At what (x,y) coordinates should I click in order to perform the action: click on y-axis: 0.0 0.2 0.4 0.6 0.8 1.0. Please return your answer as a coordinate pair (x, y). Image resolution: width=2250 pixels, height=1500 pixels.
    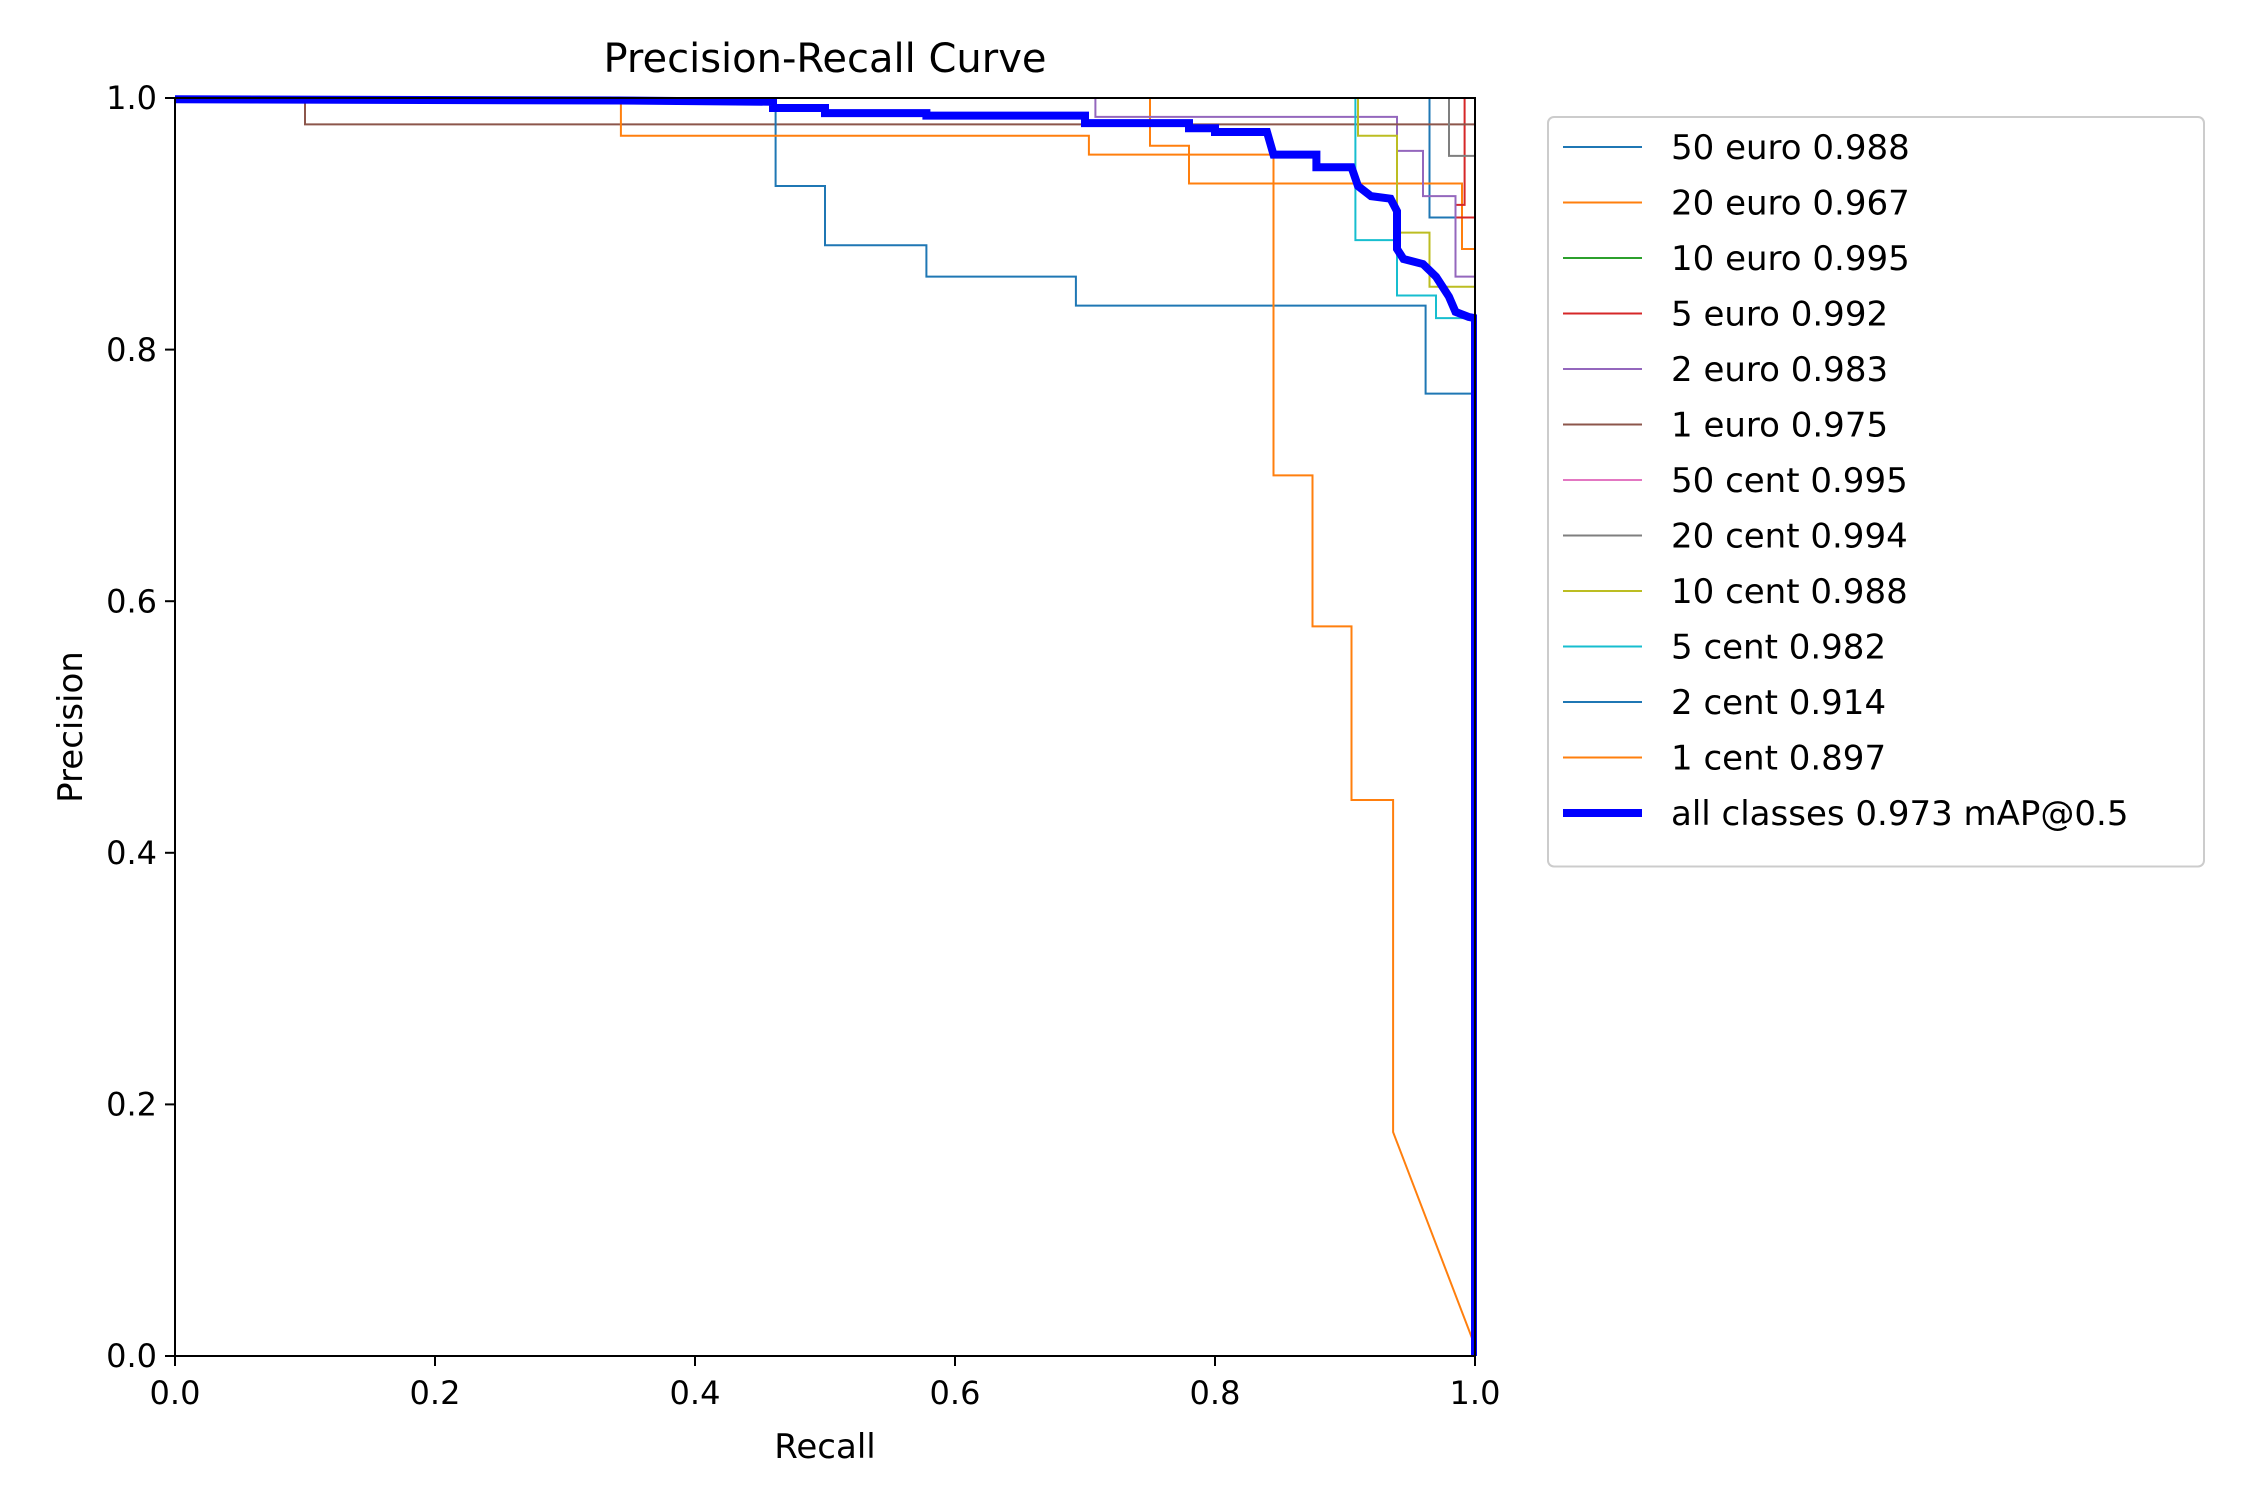
    Looking at the image, I should click on (140, 727).